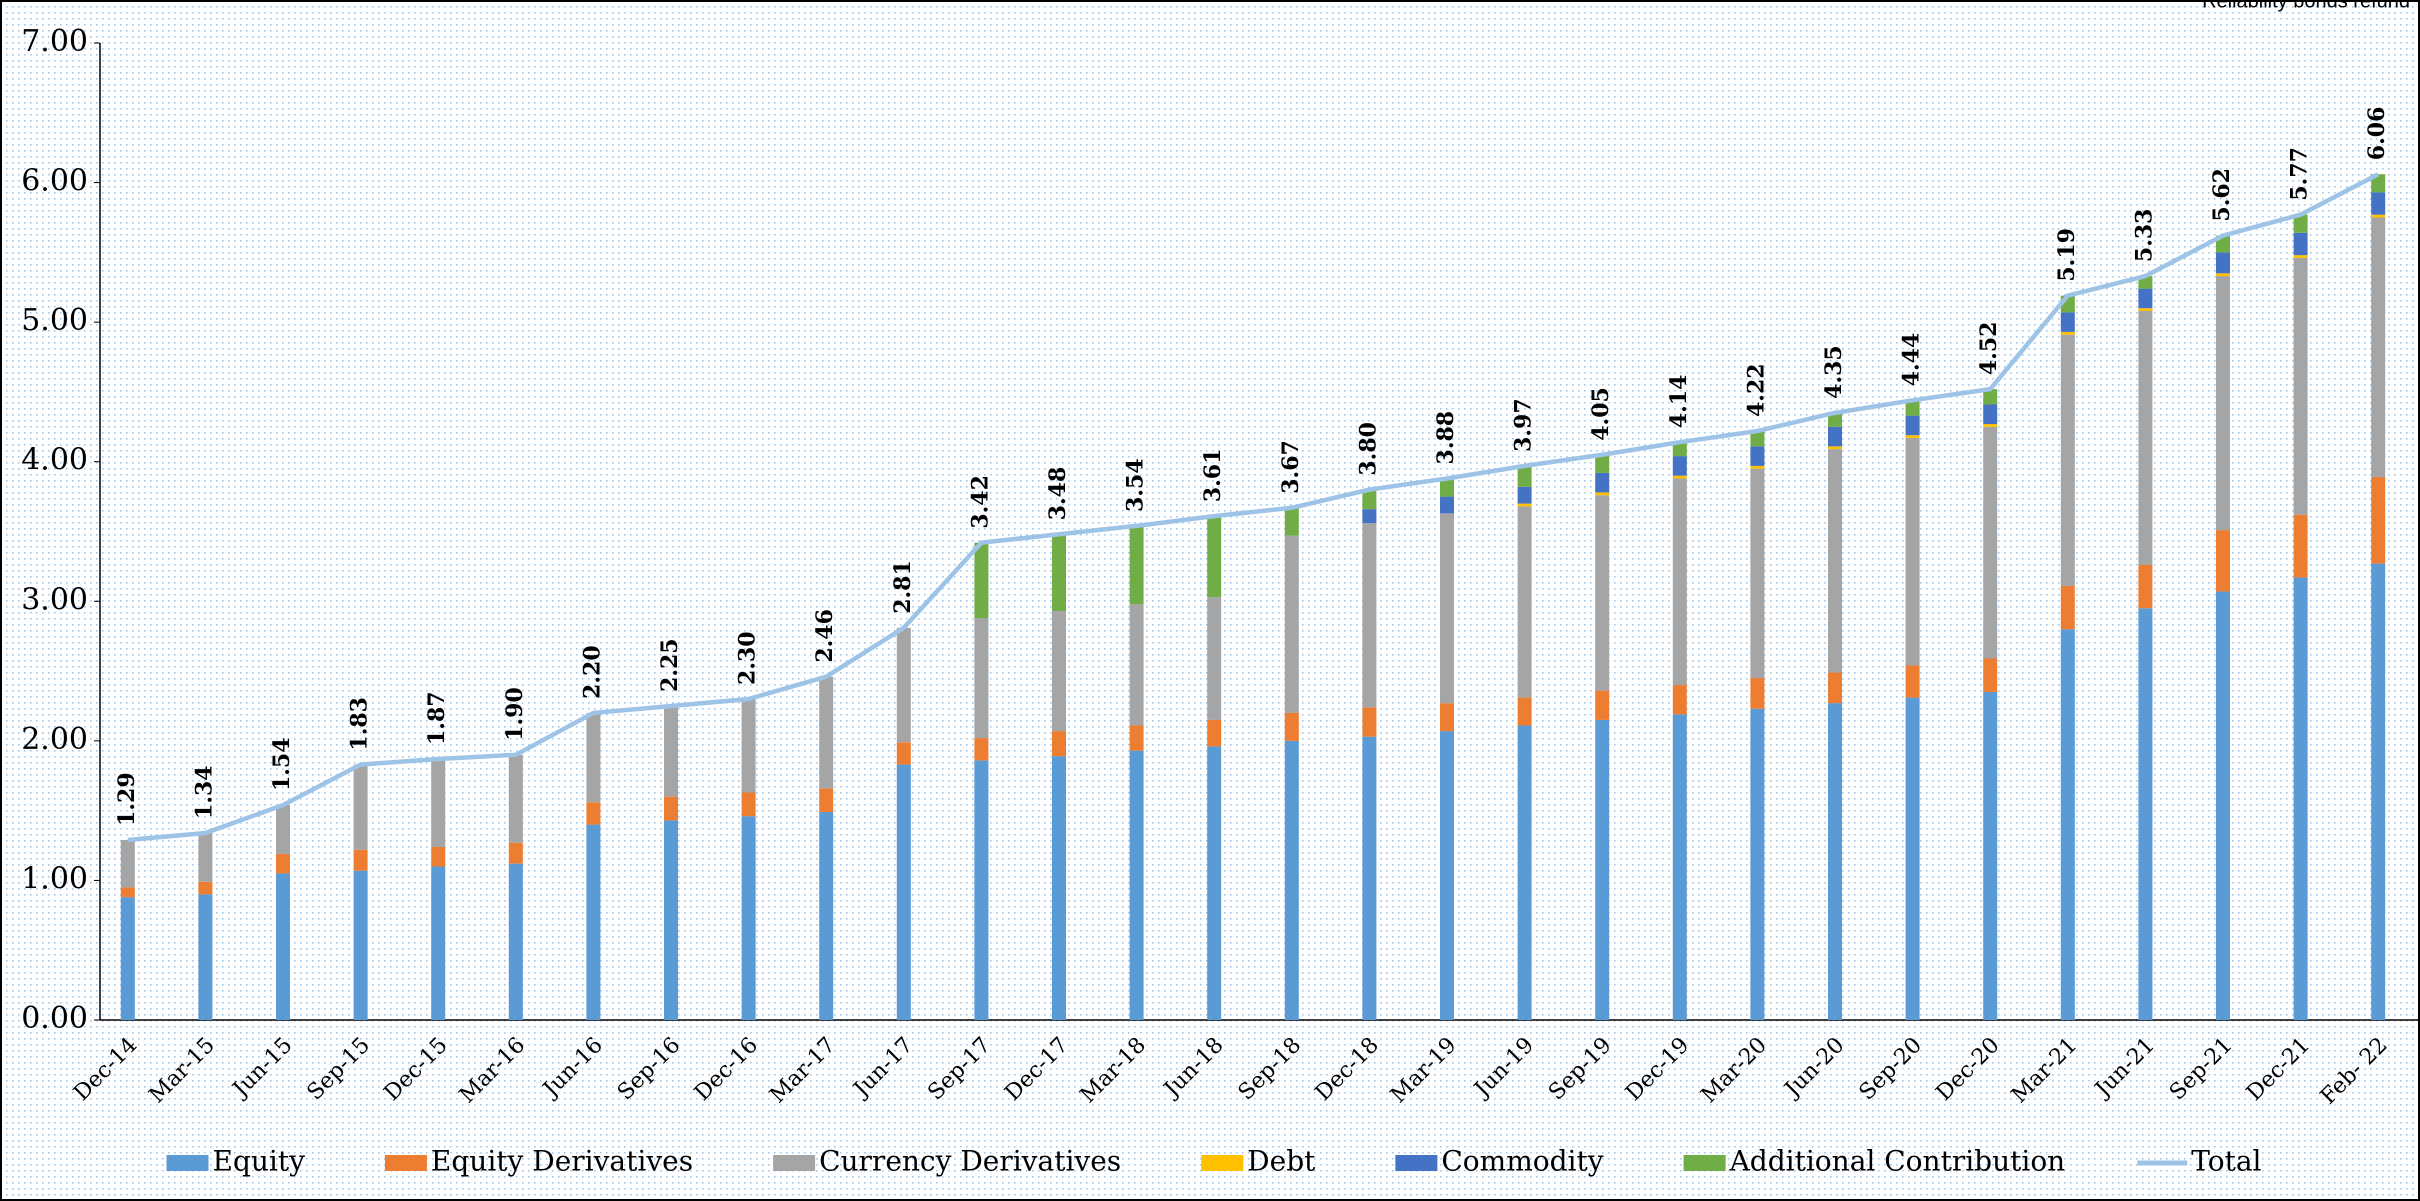 This screenshot has width=2420, height=1201. What do you see at coordinates (515, 714) in the screenshot?
I see `data-label: 1.90` at bounding box center [515, 714].